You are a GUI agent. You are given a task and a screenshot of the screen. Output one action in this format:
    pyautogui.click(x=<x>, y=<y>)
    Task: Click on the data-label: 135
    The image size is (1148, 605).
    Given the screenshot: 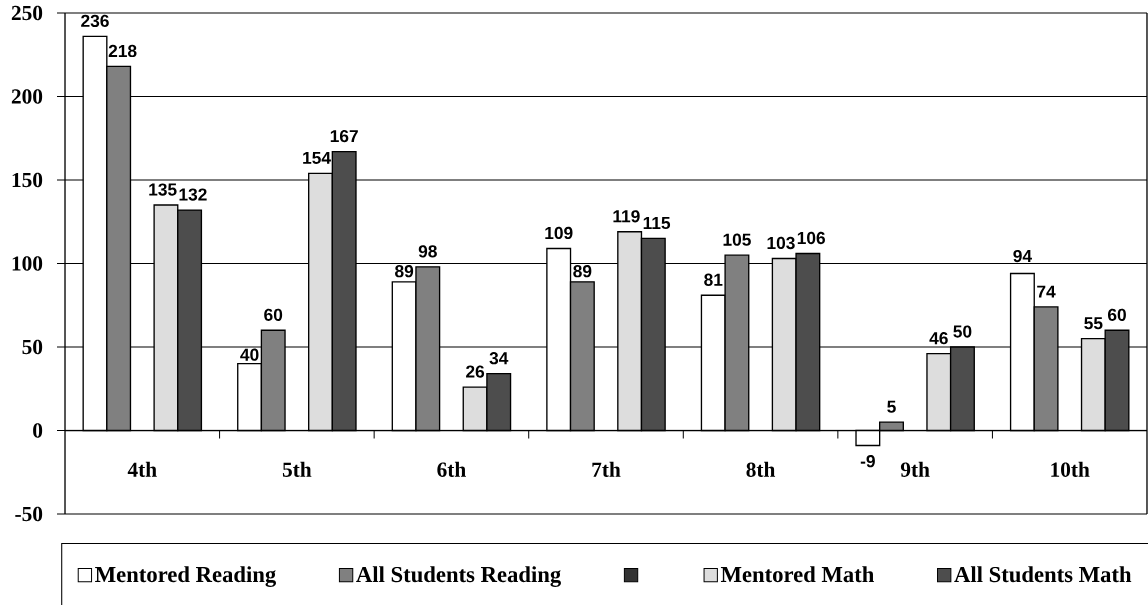 What is the action you would take?
    pyautogui.click(x=163, y=189)
    